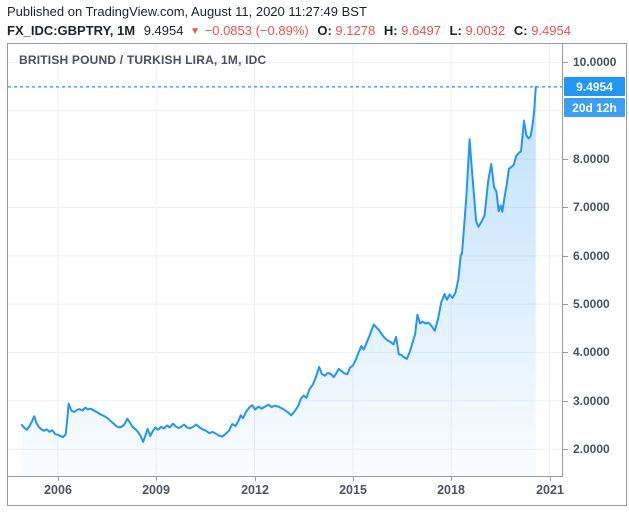 The width and height of the screenshot is (629, 513). I want to click on open-label: O:, so click(324, 30).